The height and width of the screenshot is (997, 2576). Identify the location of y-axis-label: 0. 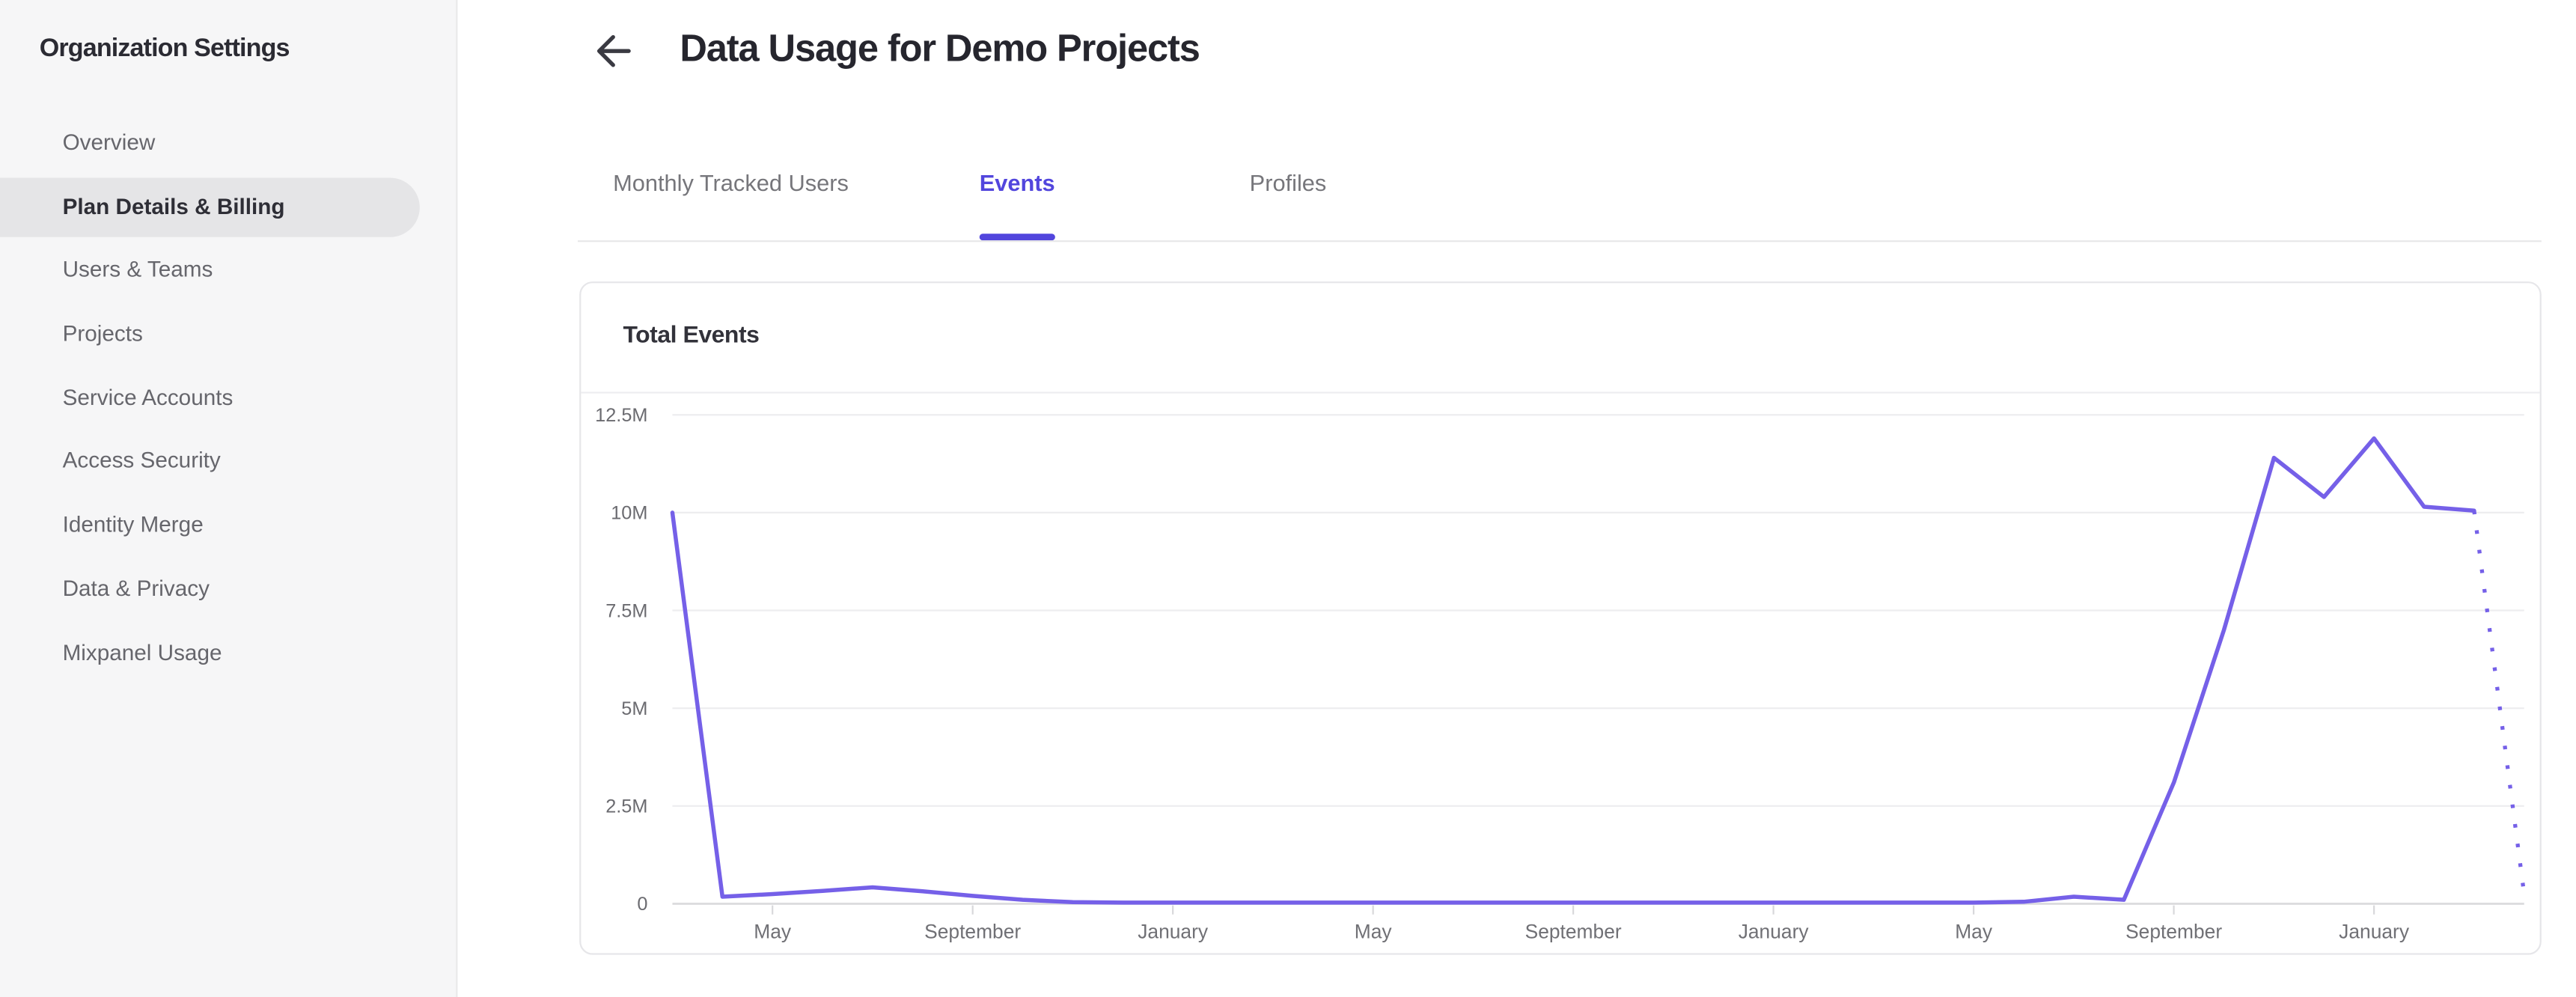
(641, 904).